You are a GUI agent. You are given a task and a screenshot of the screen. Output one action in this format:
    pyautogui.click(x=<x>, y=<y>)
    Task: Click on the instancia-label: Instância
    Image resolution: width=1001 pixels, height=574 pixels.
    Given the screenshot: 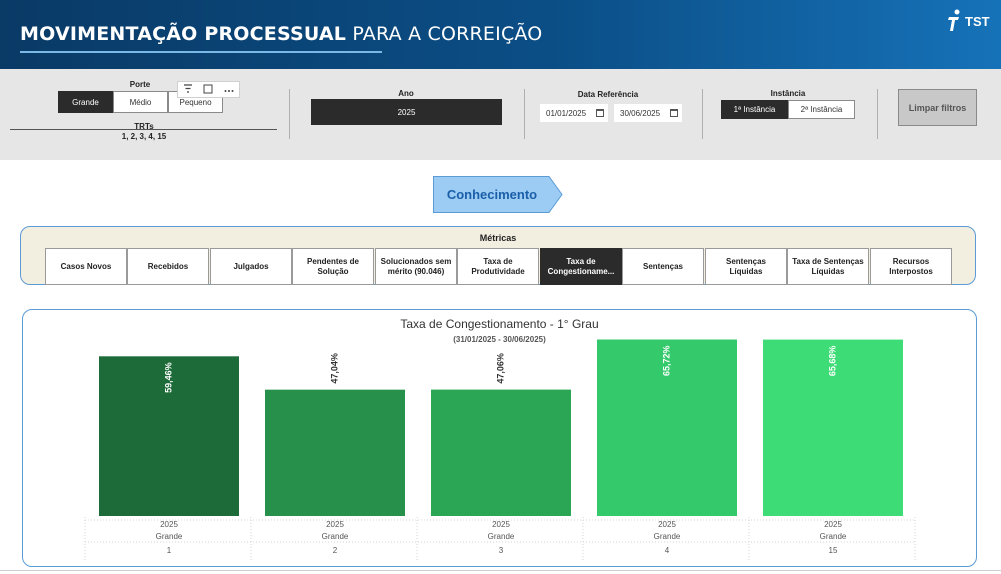 What is the action you would take?
    pyautogui.click(x=788, y=93)
    